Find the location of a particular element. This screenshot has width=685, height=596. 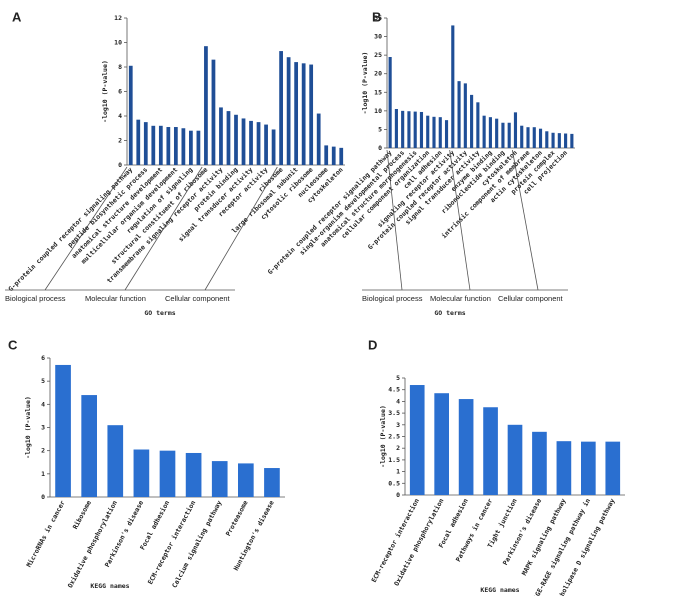

y-tick-label: 30 is located at coordinates (378, 37).